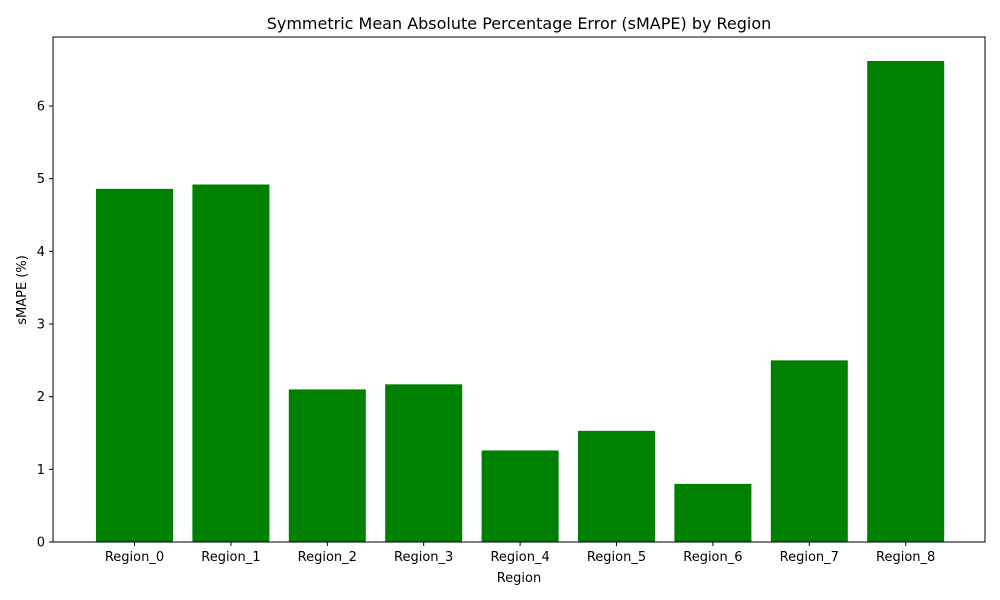  I want to click on y-tick-label: 3, so click(41, 325).